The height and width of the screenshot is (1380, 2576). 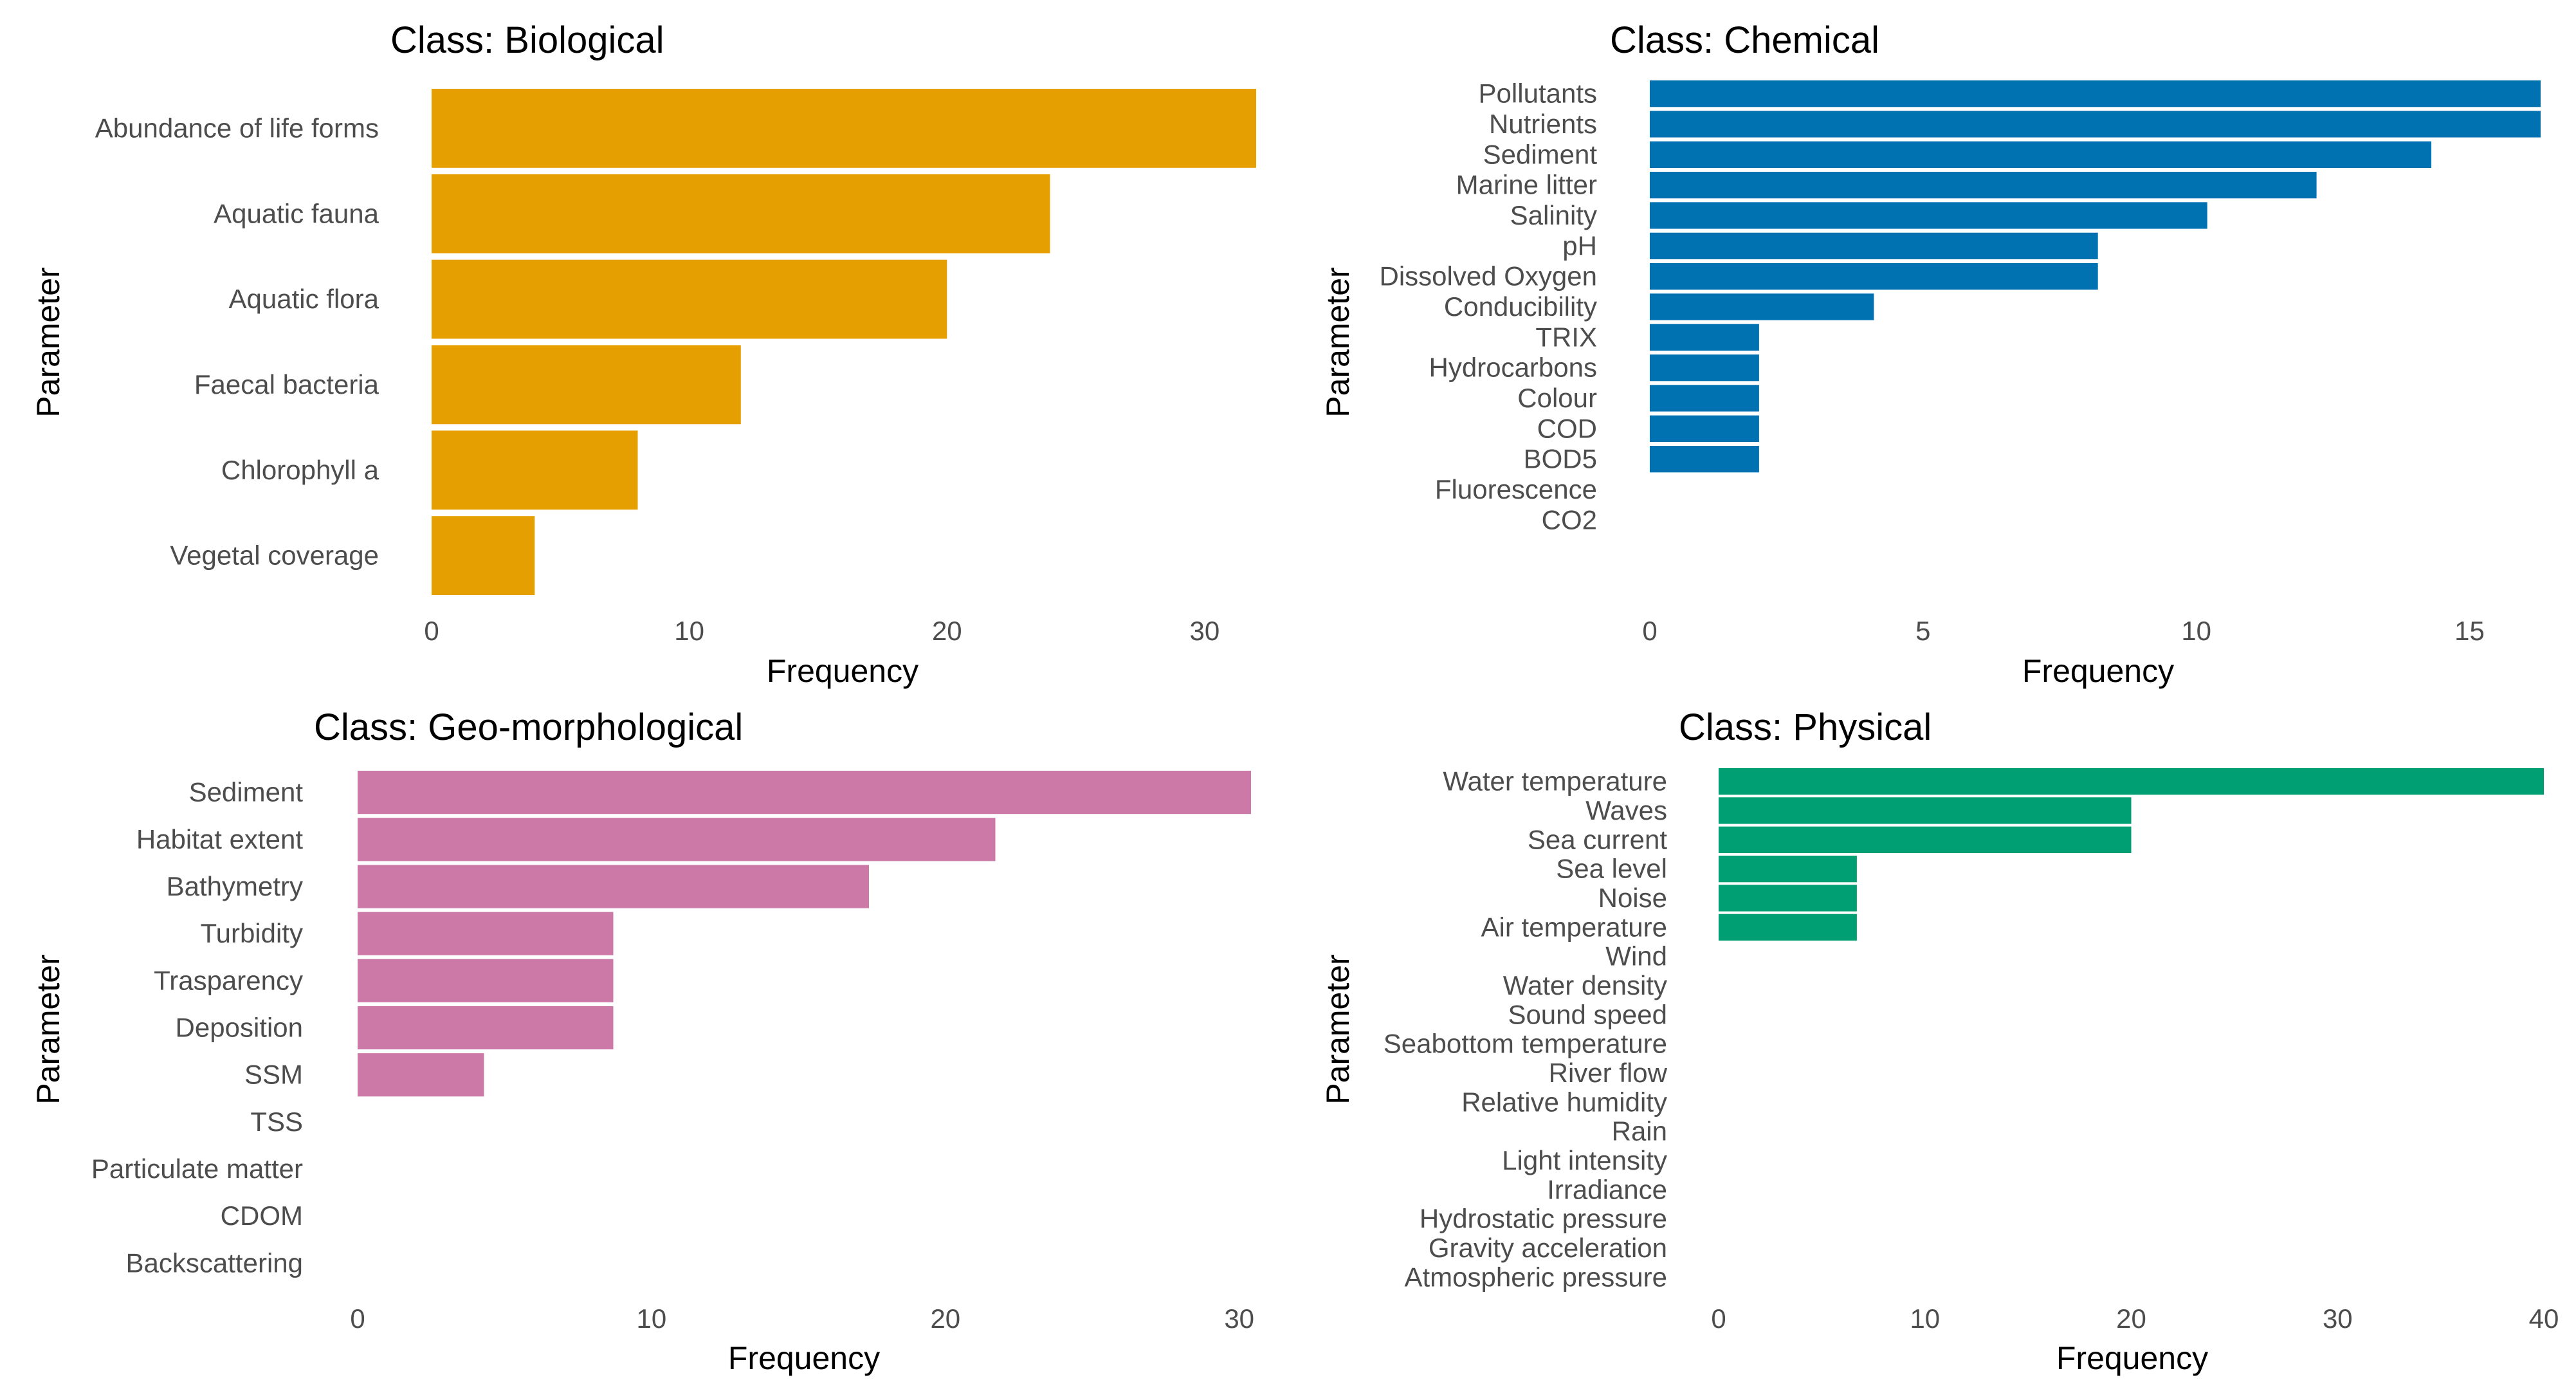 What do you see at coordinates (304, 299) in the screenshot?
I see `category-label: Aquatic flora` at bounding box center [304, 299].